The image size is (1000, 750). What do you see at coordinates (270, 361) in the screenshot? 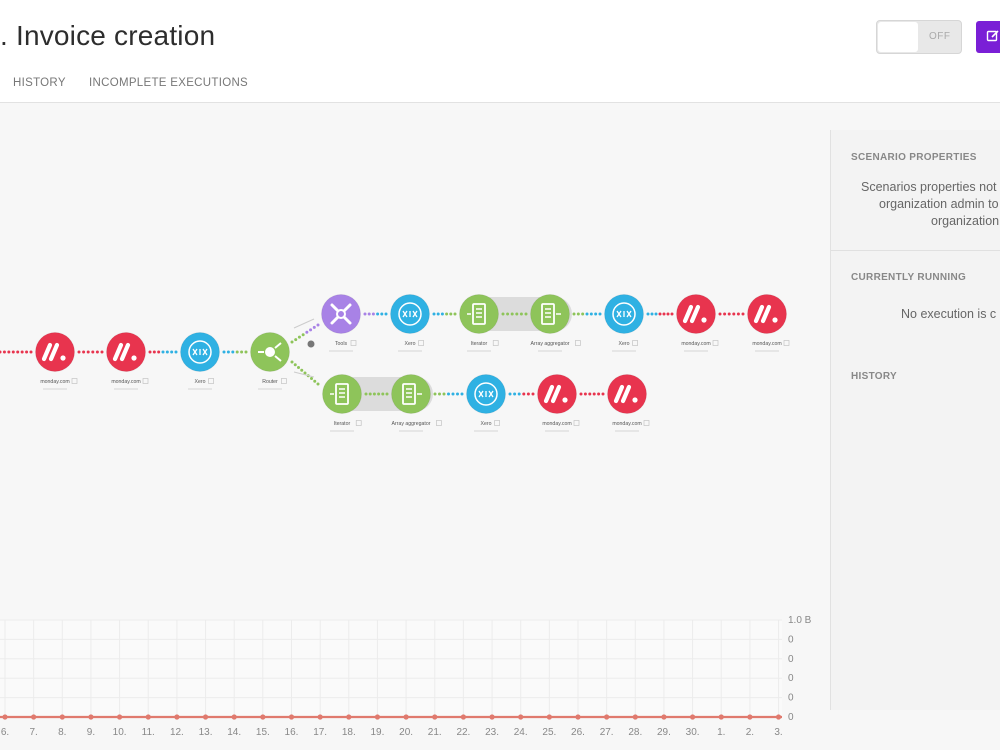
I see `flow-module: Router` at bounding box center [270, 361].